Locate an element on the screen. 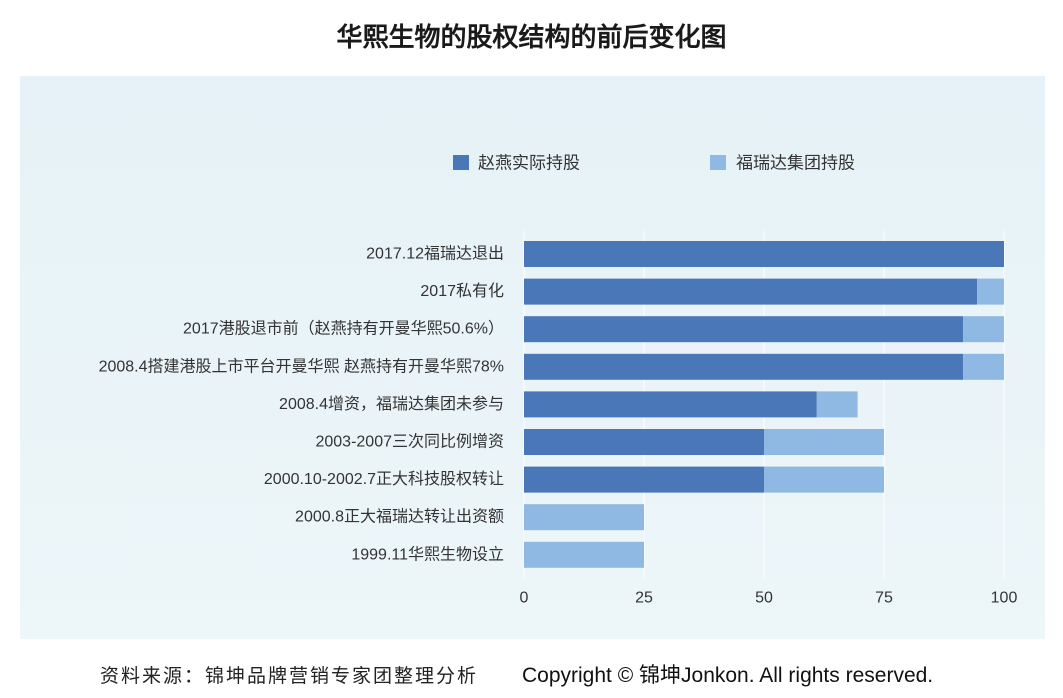 The height and width of the screenshot is (698, 1063). category-label: 1999.11华熙生物设立 is located at coordinates (427, 554).